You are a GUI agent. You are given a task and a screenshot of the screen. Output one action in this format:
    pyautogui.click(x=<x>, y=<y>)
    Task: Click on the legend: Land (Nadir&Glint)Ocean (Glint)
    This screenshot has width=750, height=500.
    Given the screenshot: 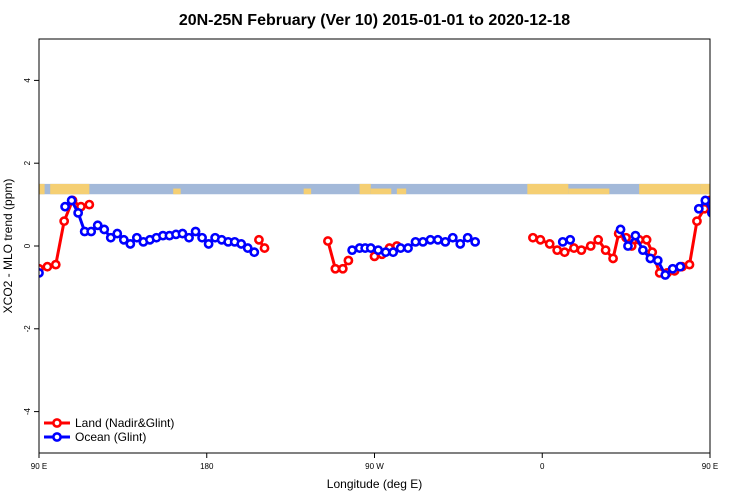 What is the action you would take?
    pyautogui.click(x=109, y=430)
    